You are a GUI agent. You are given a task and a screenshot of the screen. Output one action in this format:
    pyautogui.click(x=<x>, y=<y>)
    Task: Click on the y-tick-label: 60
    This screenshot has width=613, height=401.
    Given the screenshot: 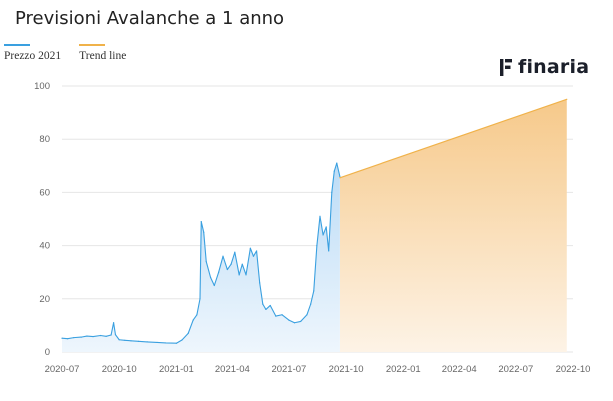 What is the action you would take?
    pyautogui.click(x=44, y=192)
    